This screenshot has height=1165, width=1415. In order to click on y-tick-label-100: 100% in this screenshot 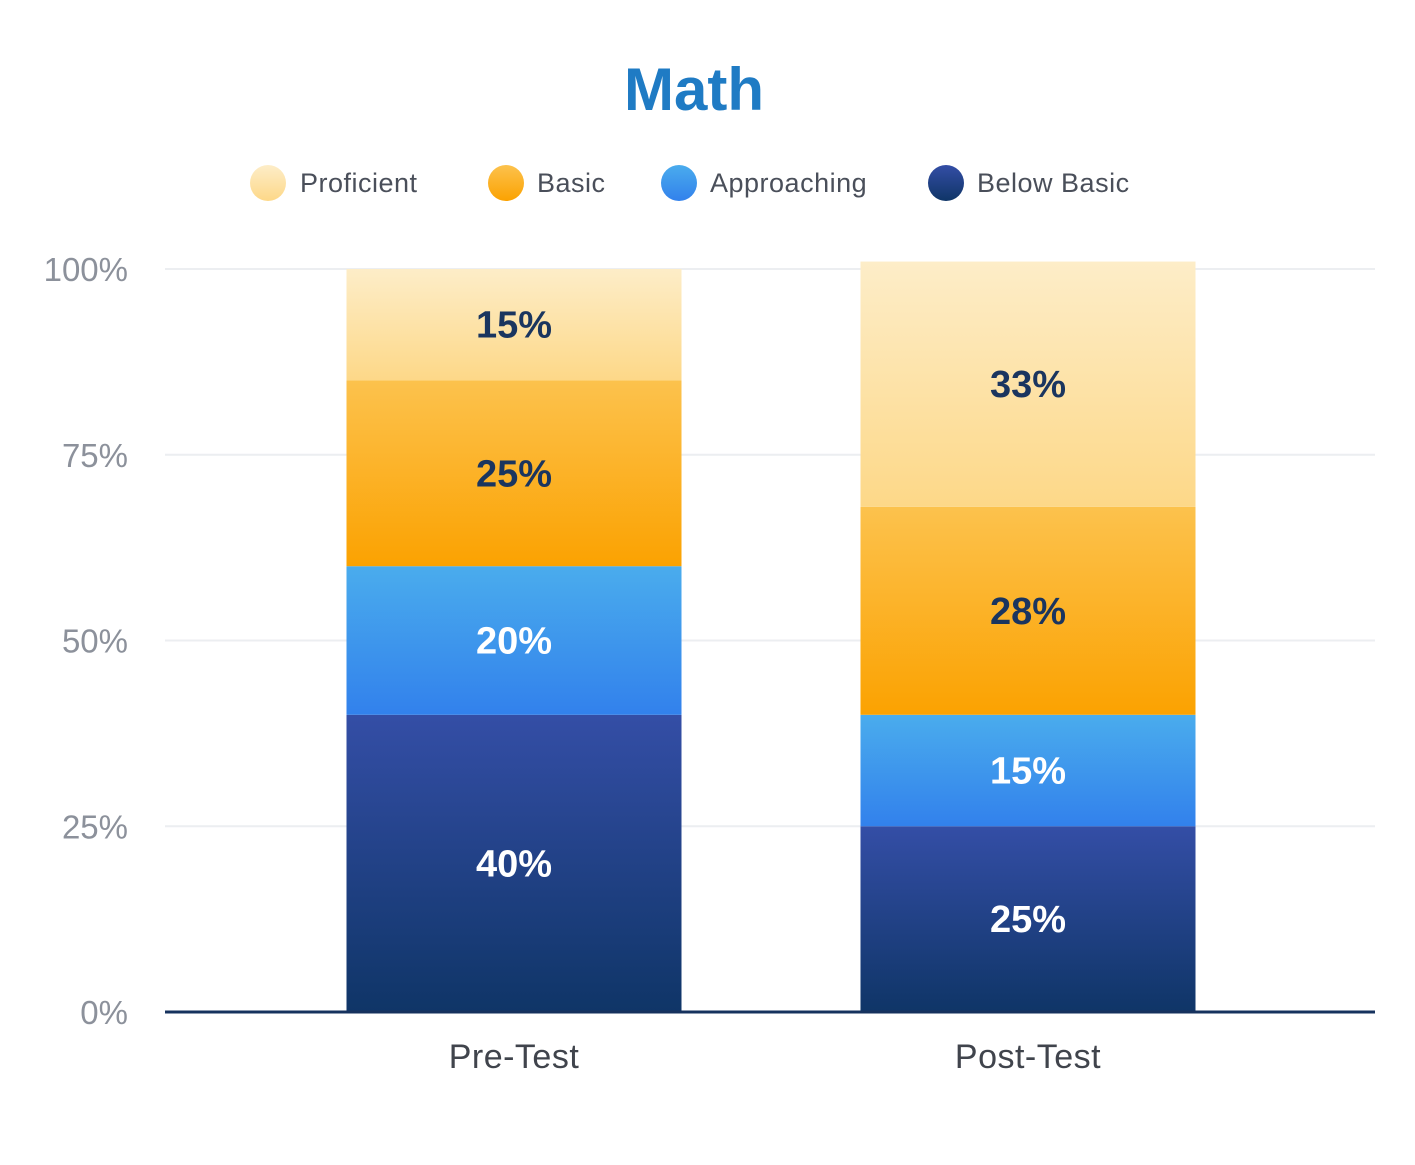, I will do `click(86, 269)`.